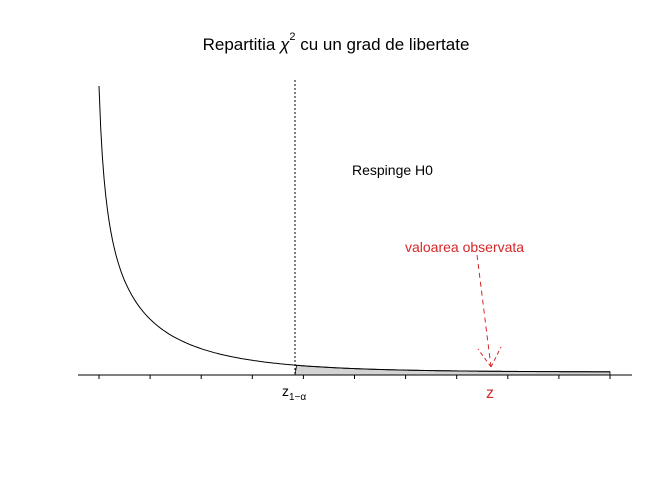 This screenshot has height=480, width=672. What do you see at coordinates (490, 393) in the screenshot?
I see `observed-z-label: z` at bounding box center [490, 393].